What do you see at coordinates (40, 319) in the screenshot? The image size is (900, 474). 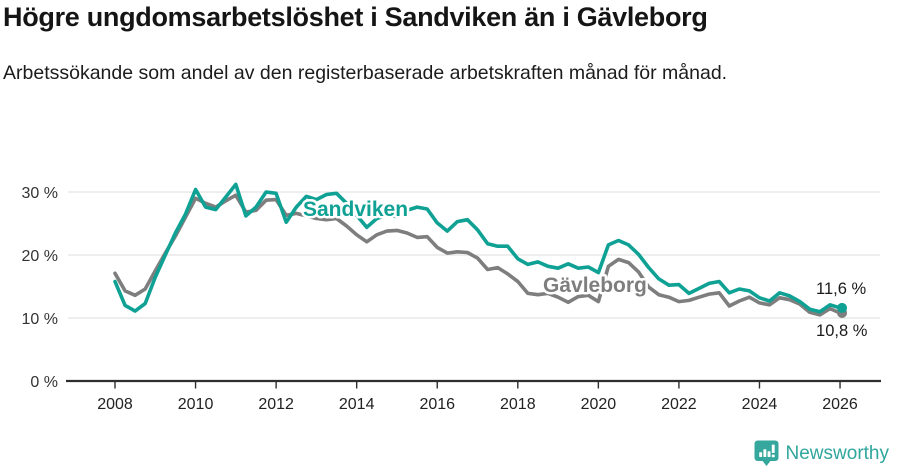 I see `y-axis-label: 10 %` at bounding box center [40, 319].